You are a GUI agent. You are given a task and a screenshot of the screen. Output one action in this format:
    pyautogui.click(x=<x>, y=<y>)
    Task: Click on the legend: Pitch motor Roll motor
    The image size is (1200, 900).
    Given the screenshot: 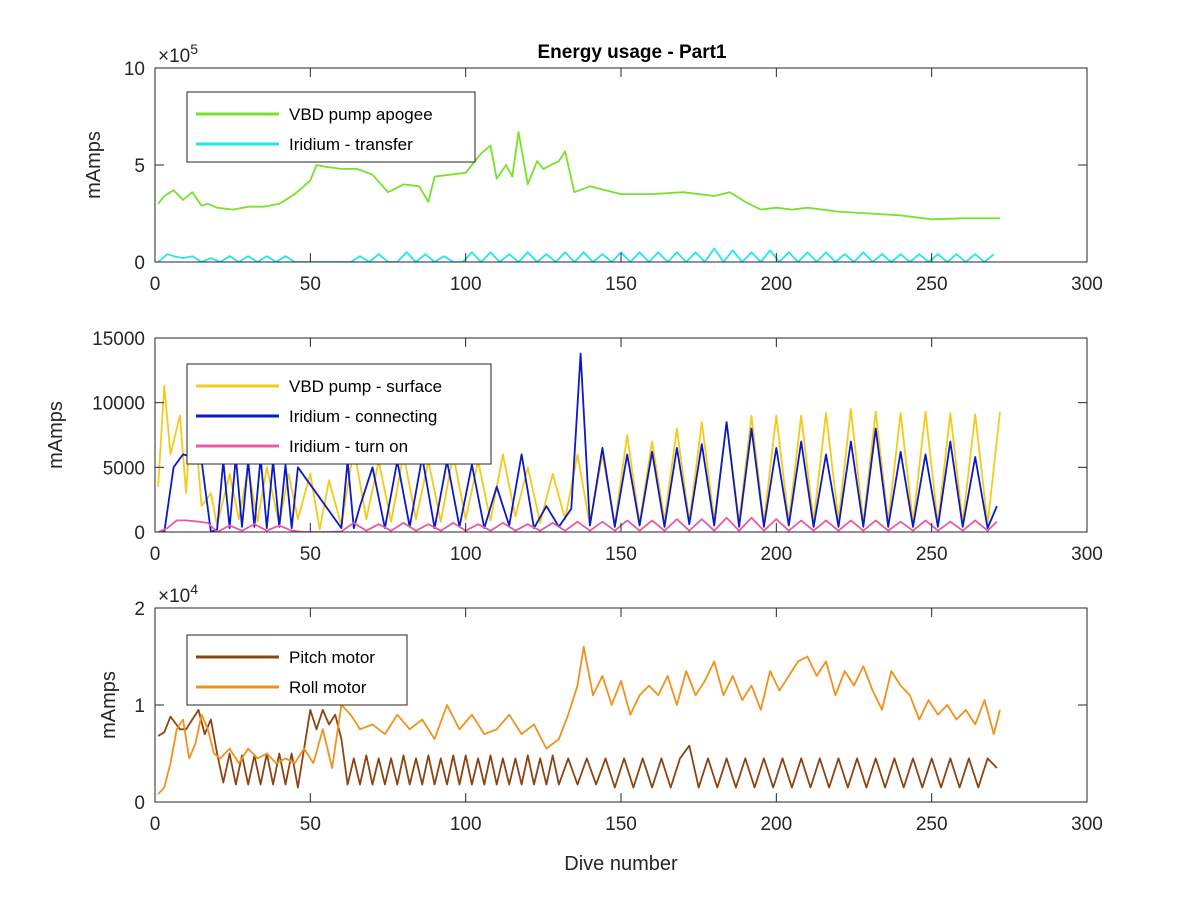 What is the action you would take?
    pyautogui.click(x=297, y=670)
    